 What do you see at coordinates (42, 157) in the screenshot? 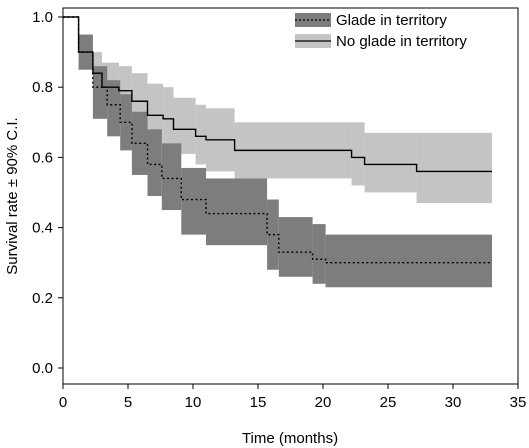
I see `y-tick-label: 0.6` at bounding box center [42, 157].